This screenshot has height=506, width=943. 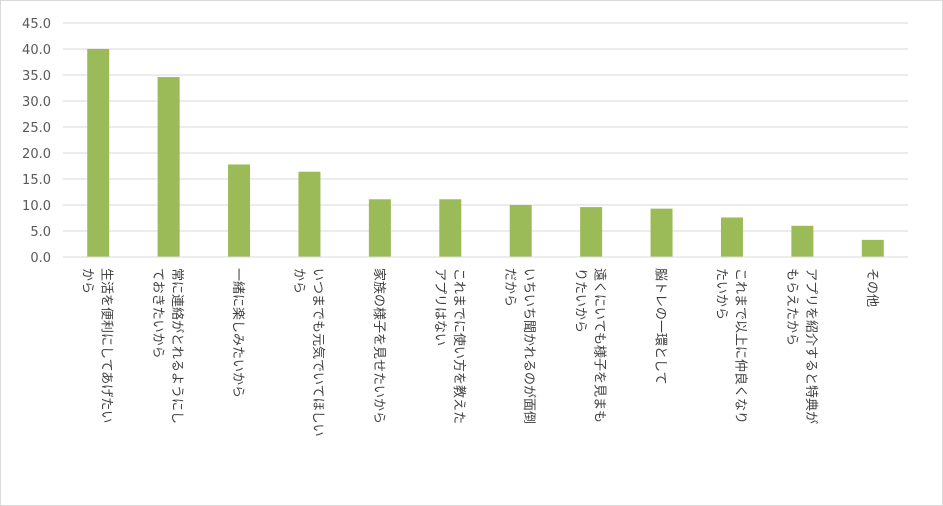 I want to click on category-label-line: 生活を便利にしてあげたい, so click(x=106, y=345).